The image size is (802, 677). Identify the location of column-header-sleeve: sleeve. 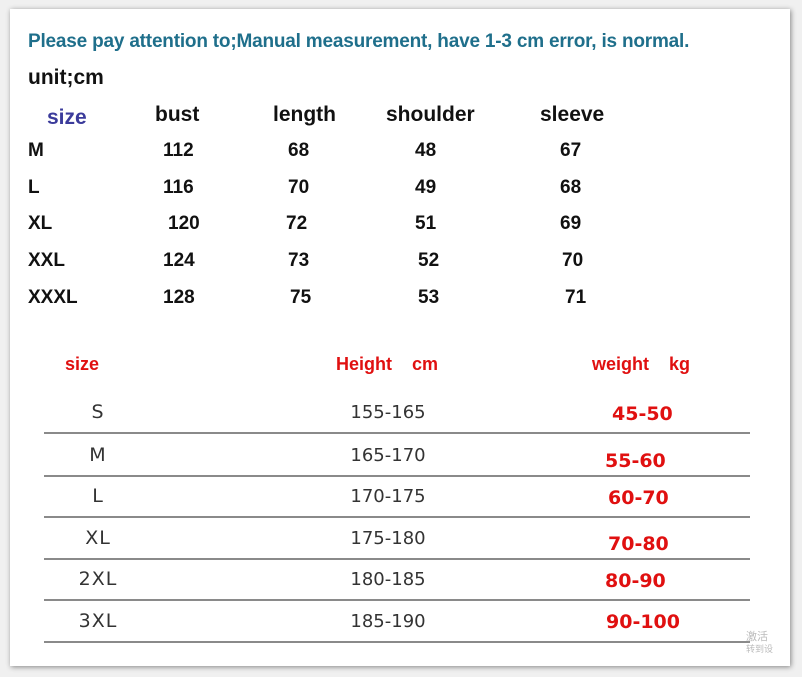
(572, 114).